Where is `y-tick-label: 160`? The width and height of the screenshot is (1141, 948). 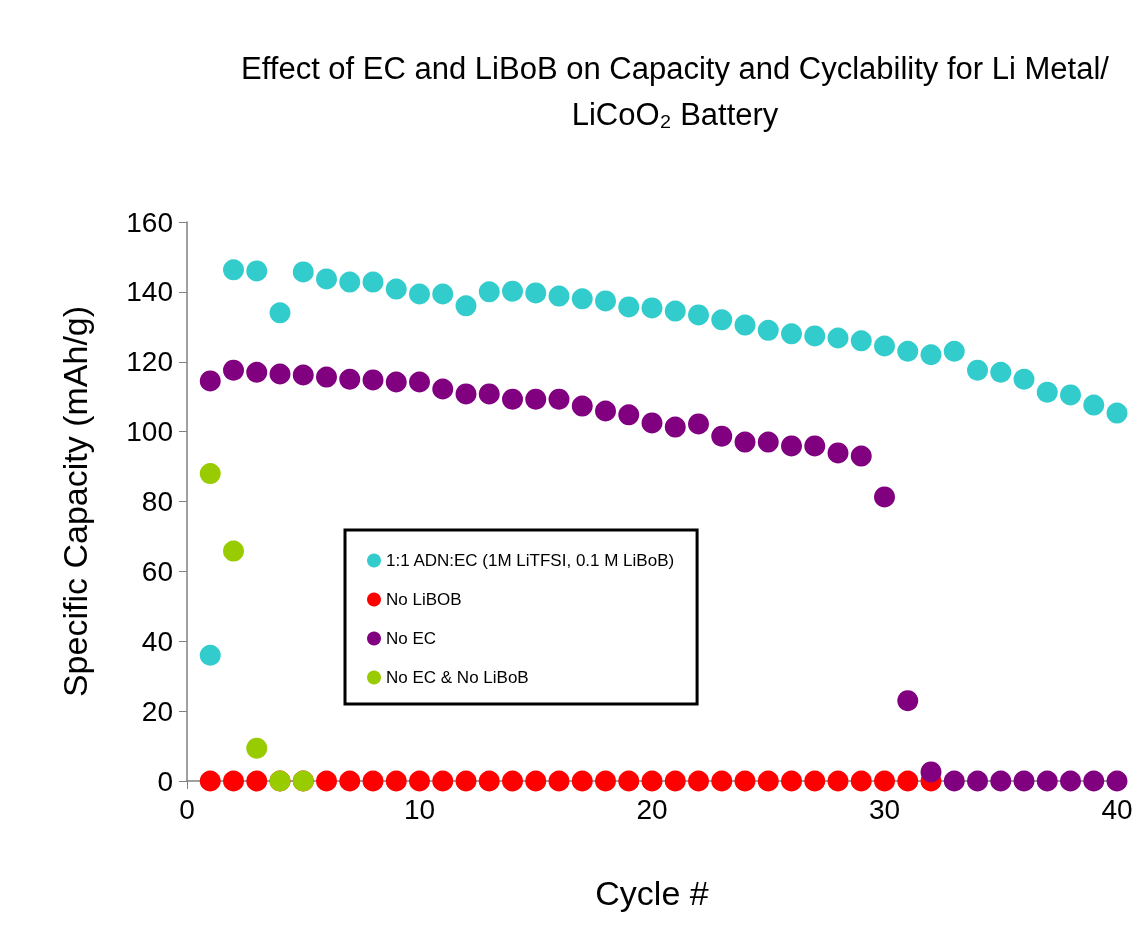
y-tick-label: 160 is located at coordinates (149, 222).